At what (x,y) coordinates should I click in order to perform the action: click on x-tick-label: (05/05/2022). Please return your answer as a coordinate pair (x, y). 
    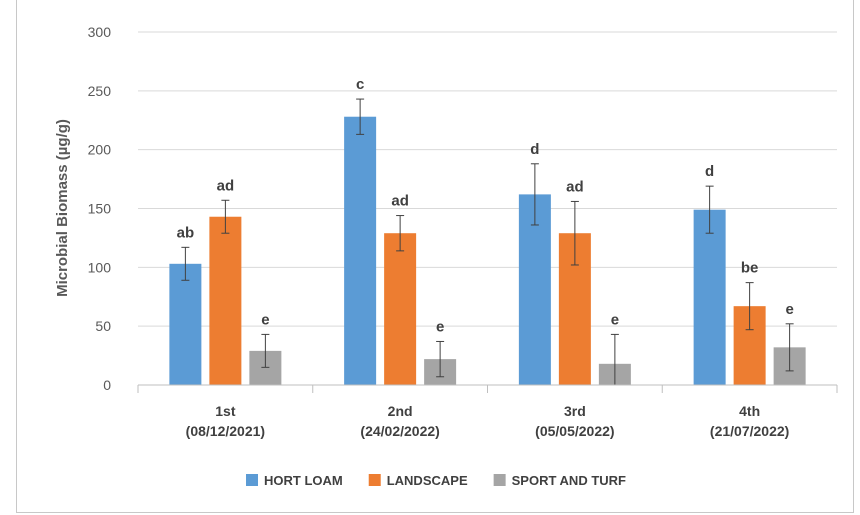
    Looking at the image, I should click on (574, 431).